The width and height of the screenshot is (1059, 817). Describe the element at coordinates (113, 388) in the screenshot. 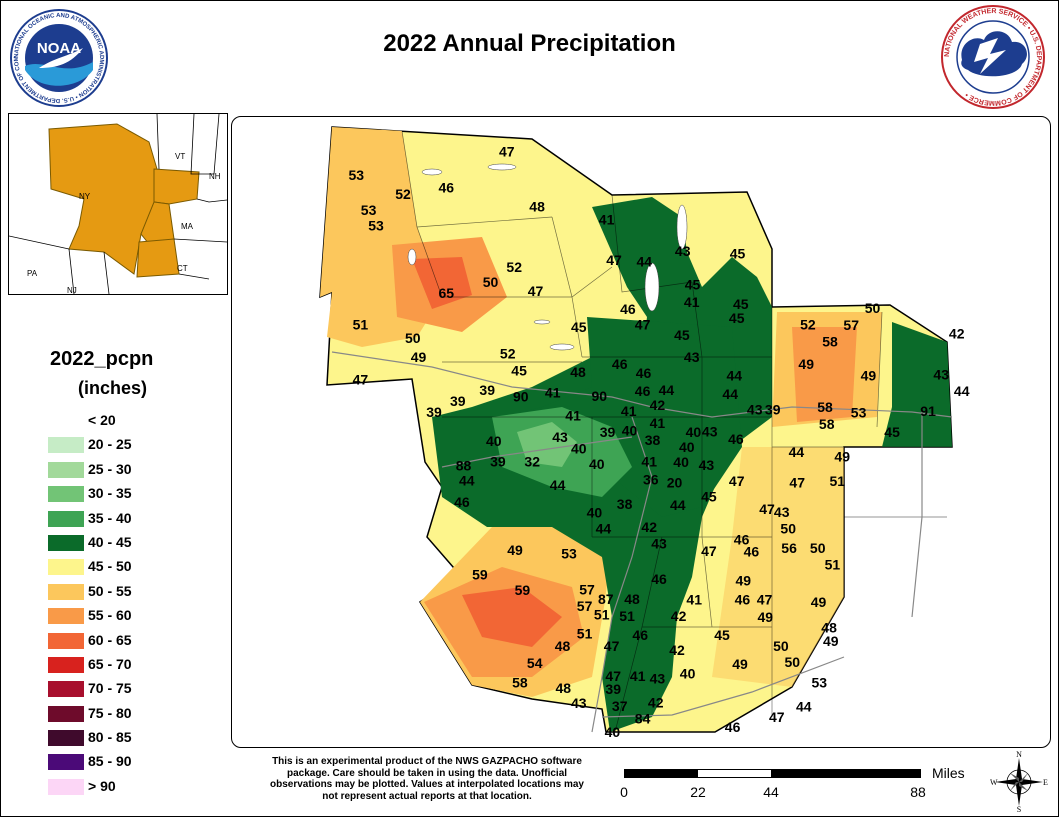

I see `legend-units: (inches)` at that location.